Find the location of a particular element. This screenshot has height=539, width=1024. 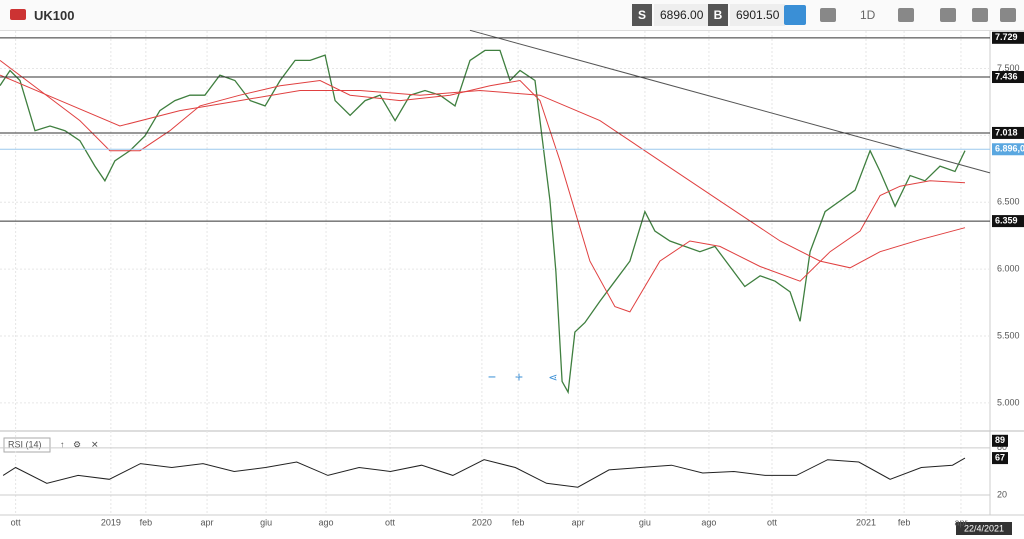

x-tick-label: 2020 is located at coordinates (482, 522).